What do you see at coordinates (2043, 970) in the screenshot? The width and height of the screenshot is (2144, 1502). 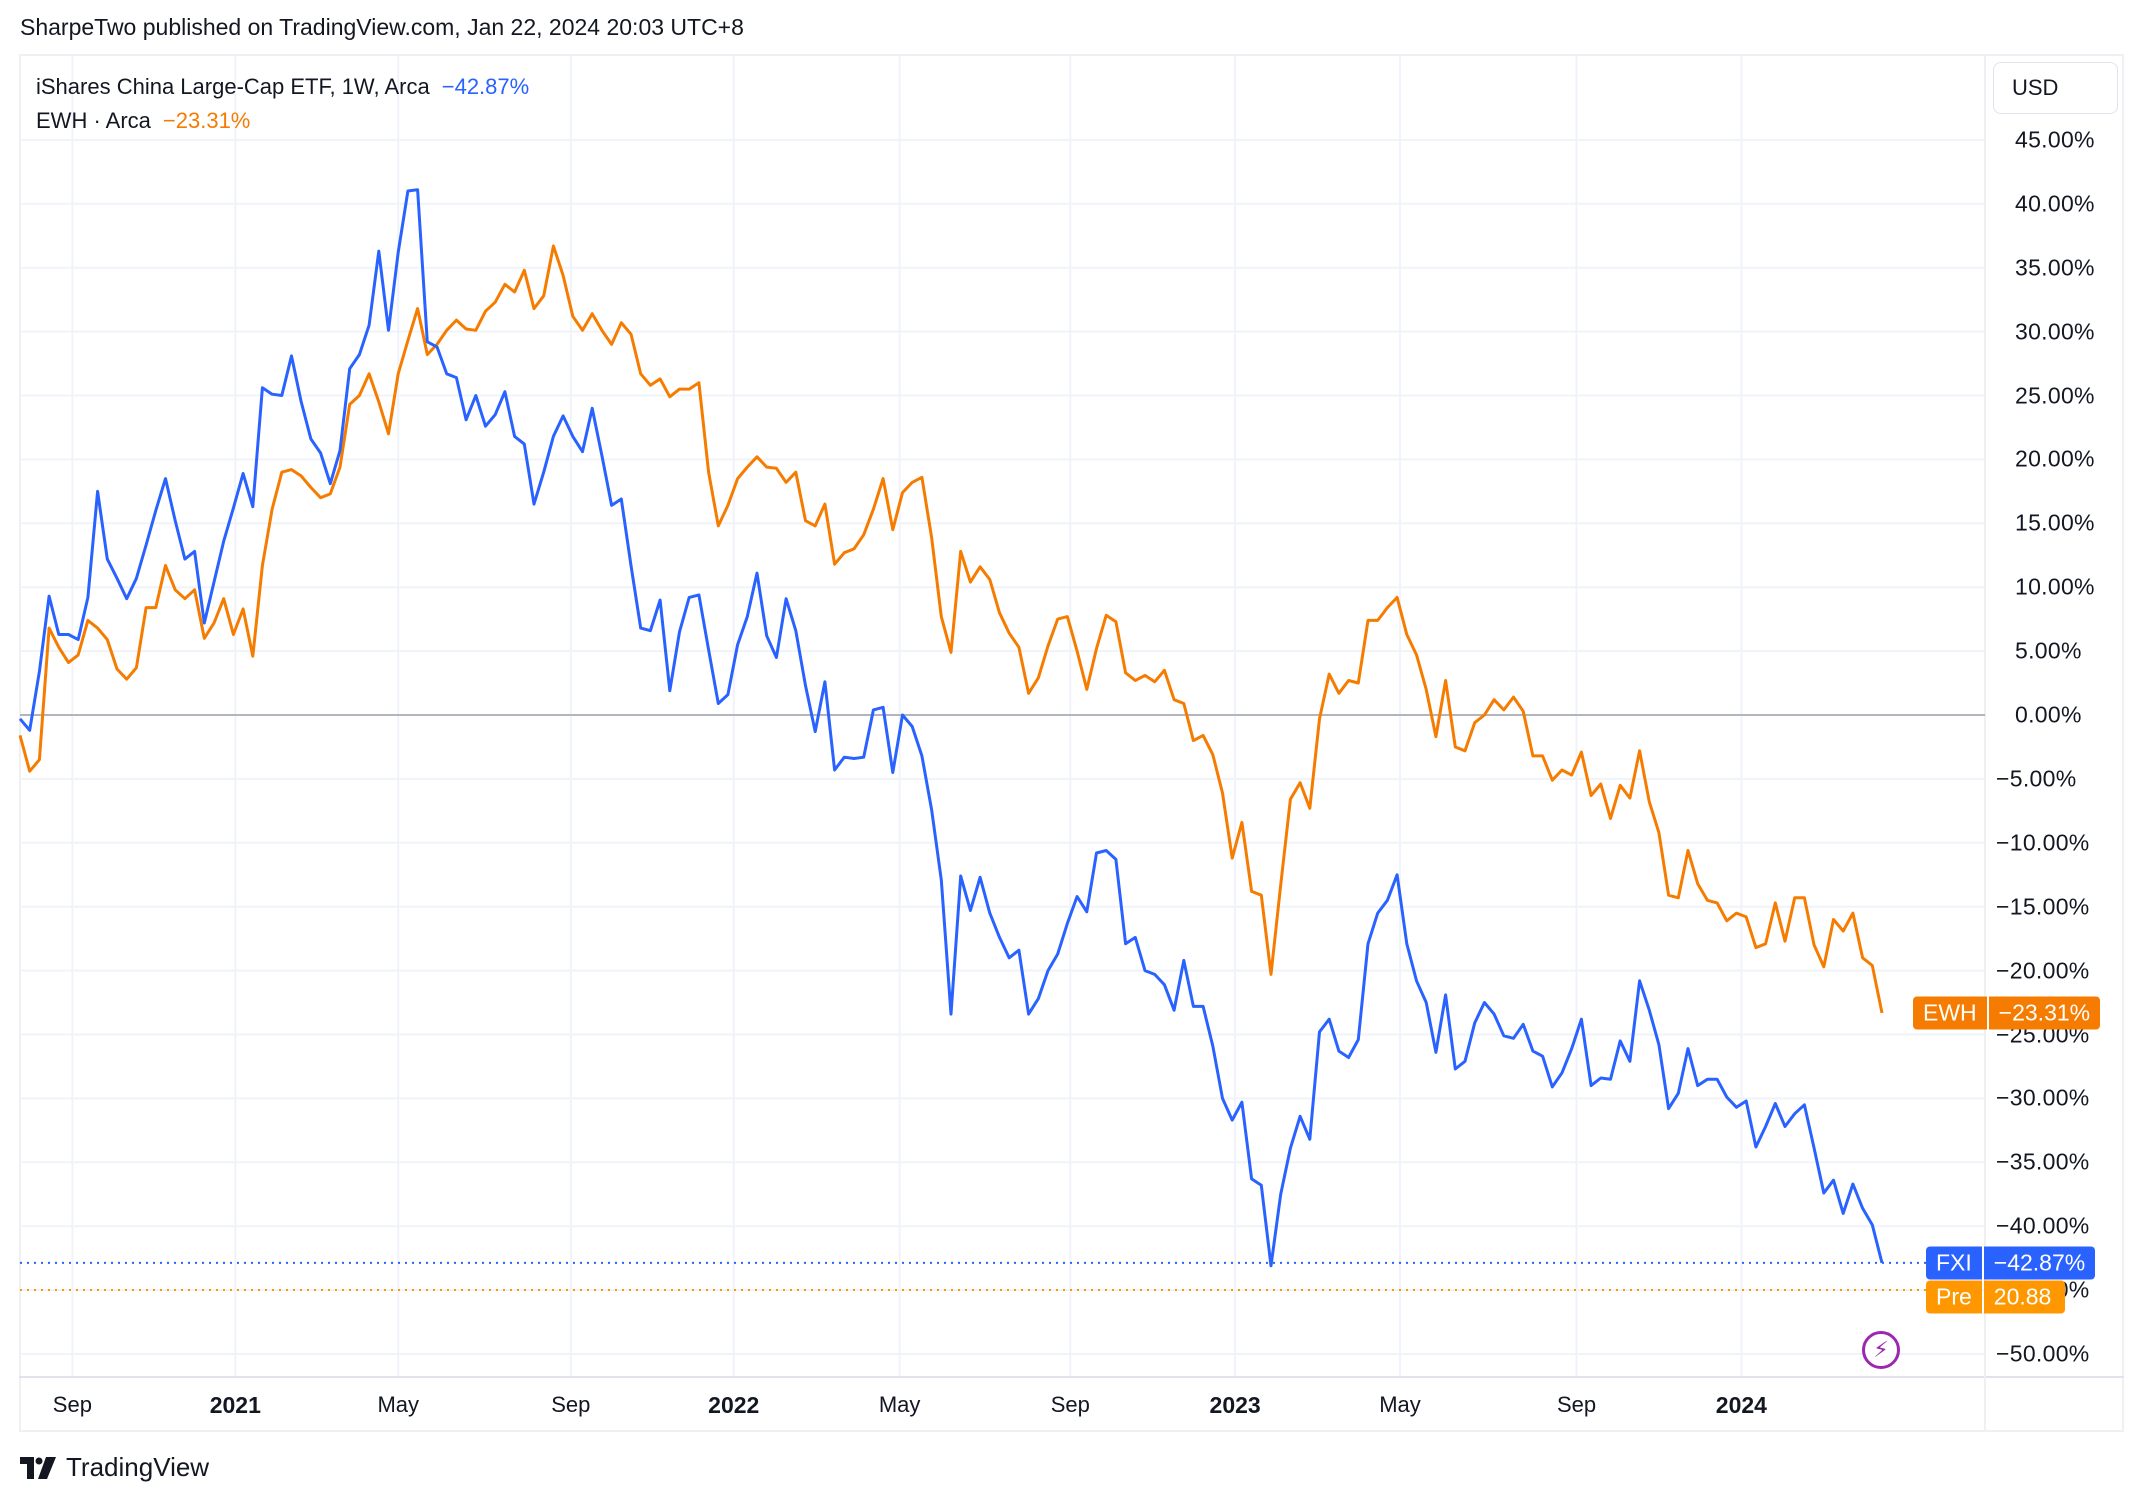 I see `price-axis-label: −20.00%` at bounding box center [2043, 970].